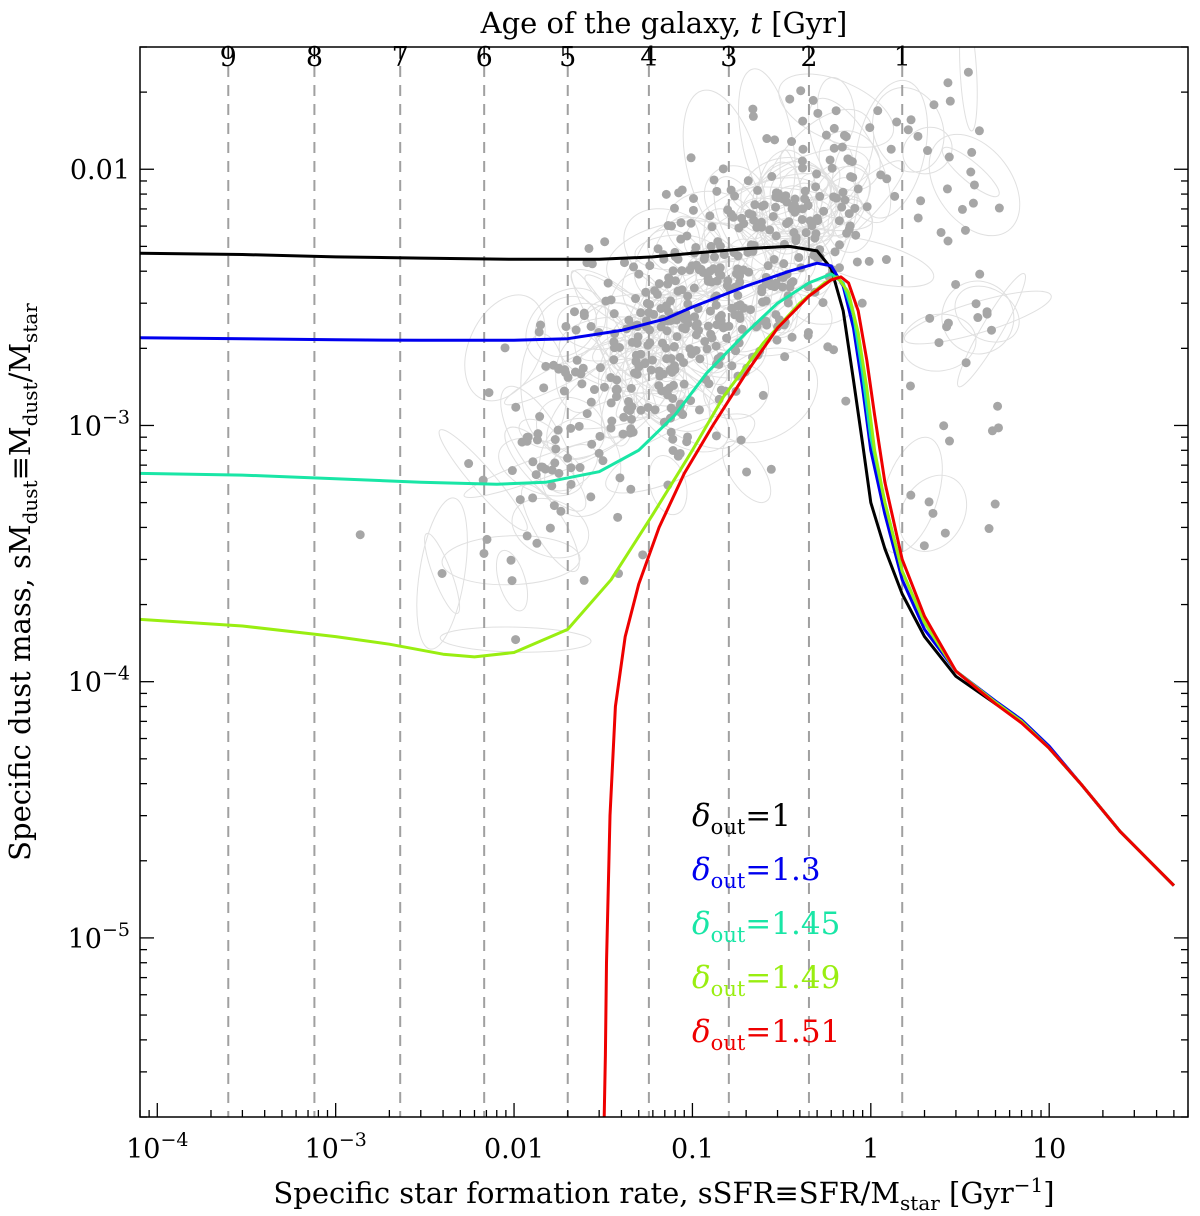 The image size is (1200, 1216). Describe the element at coordinates (99, 681) in the screenshot. I see `y-tick-label: 10−4` at that location.